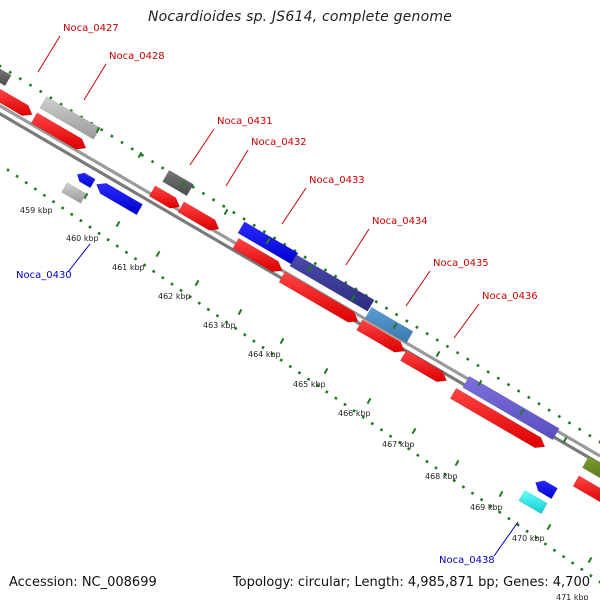 This screenshot has width=600, height=600. Describe the element at coordinates (337, 180) in the screenshot. I see `gene-label: Noca_0433` at that location.